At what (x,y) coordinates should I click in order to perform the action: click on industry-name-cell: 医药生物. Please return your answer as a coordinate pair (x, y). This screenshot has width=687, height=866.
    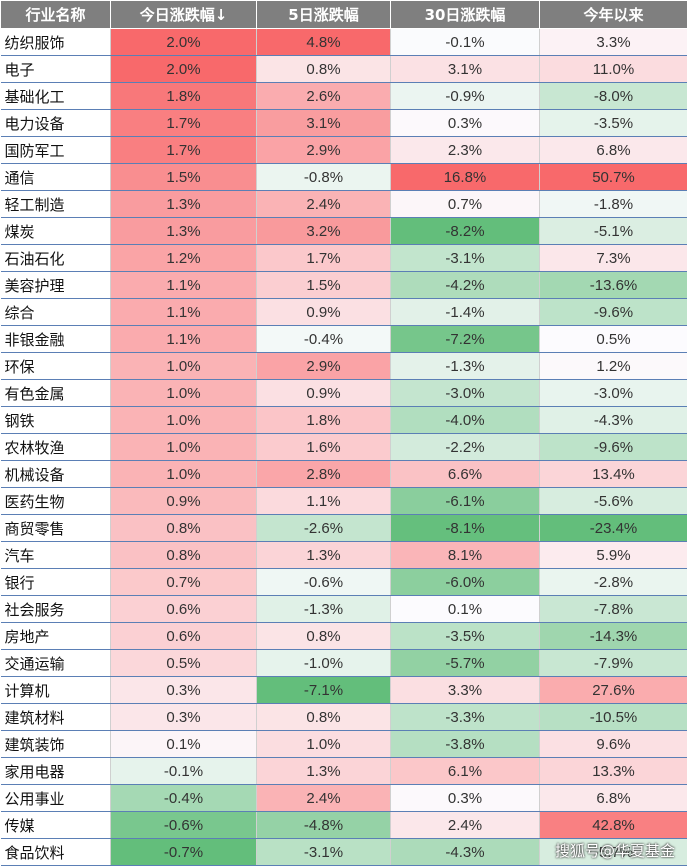
    Looking at the image, I should click on (56, 501).